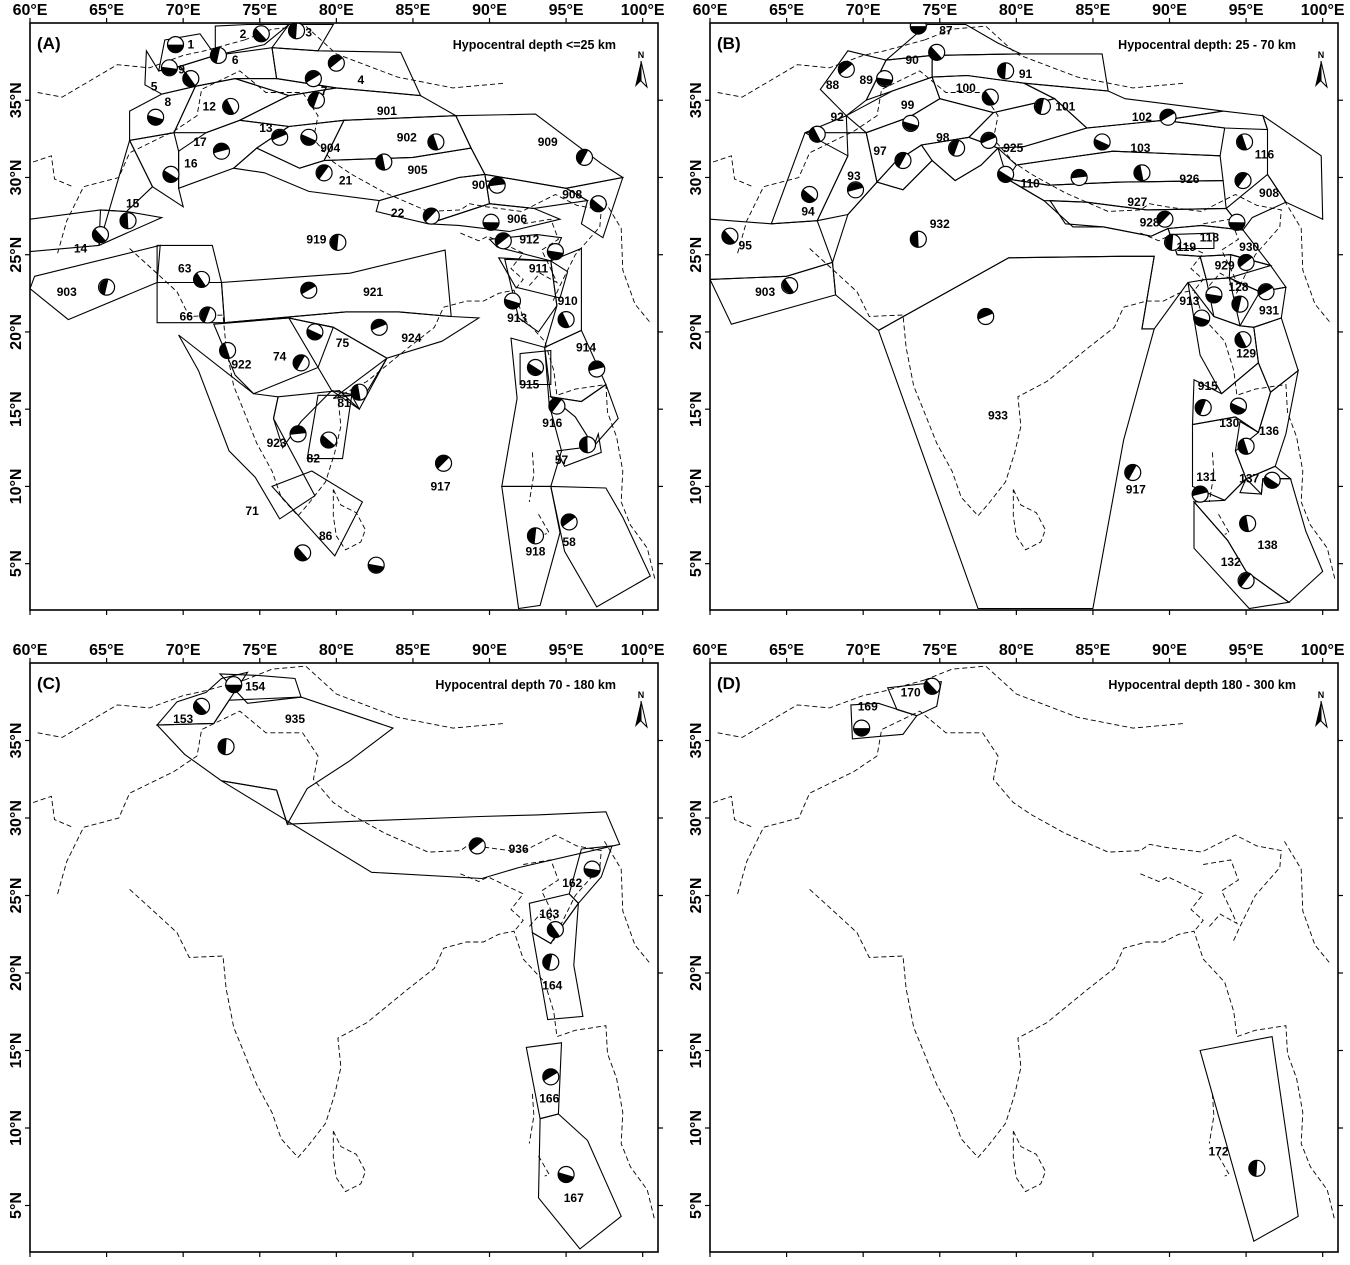 The height and width of the screenshot is (1265, 1350). I want to click on zone-label: 919, so click(316, 239).